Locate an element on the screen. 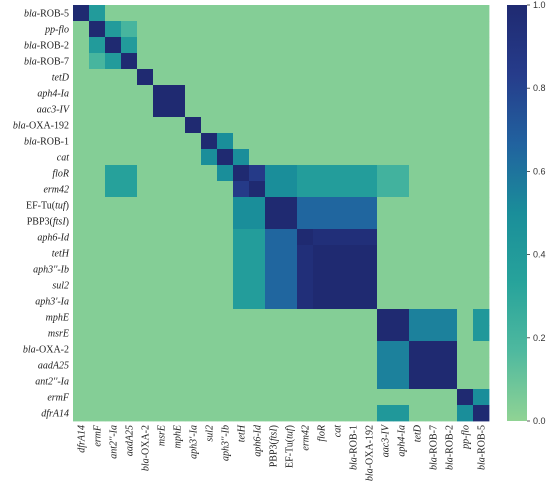 This screenshot has height=497, width=550. colorbar-tick-label: 0.0 is located at coordinates (539, 421).